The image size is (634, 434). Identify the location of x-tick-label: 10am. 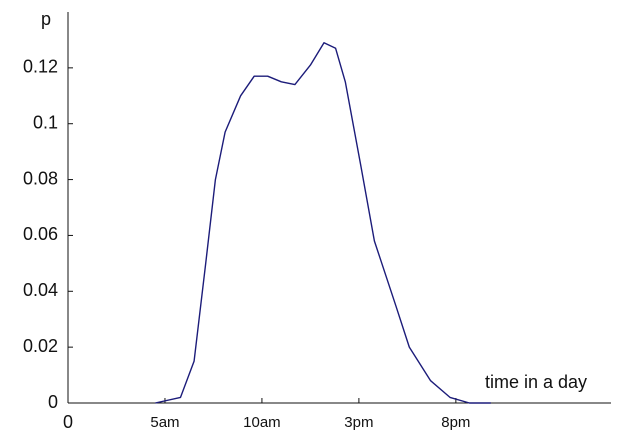
(262, 422).